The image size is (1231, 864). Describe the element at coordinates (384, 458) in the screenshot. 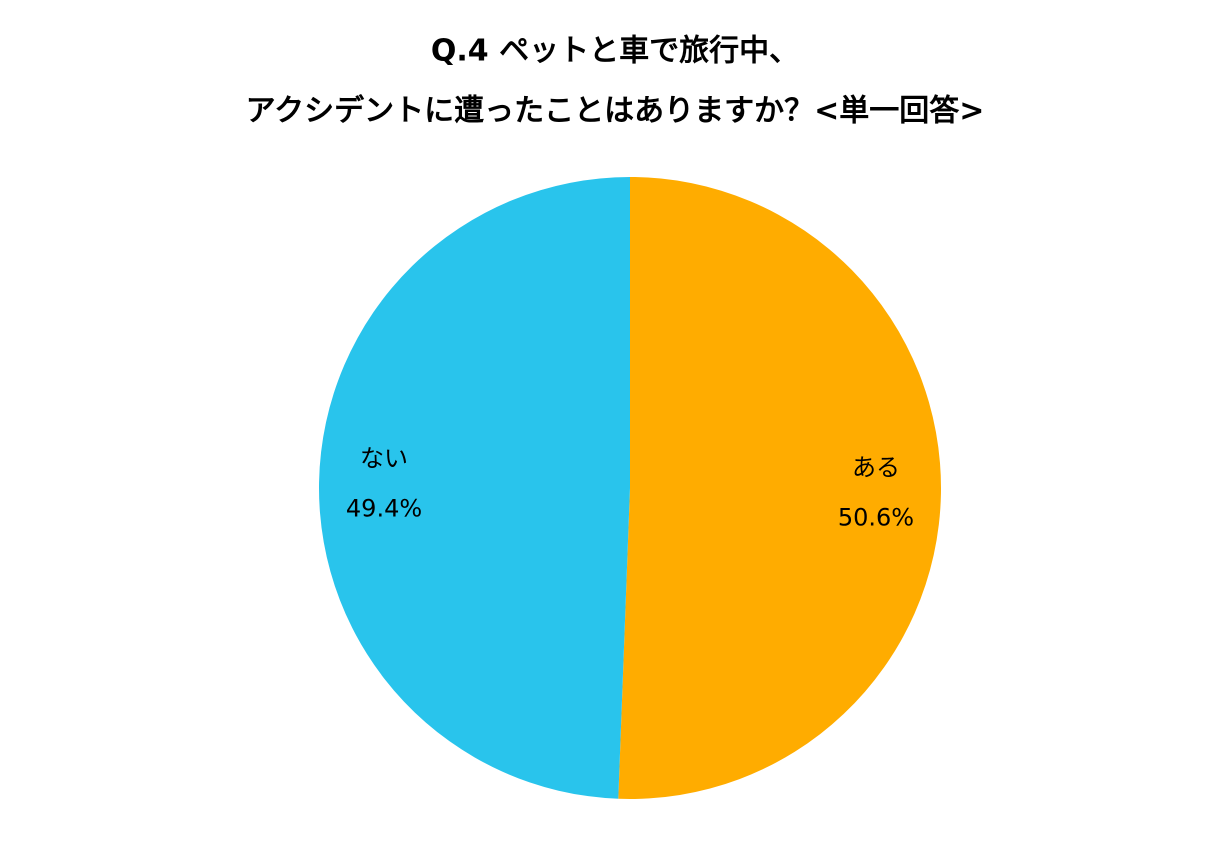

I see `category-label: ない` at that location.